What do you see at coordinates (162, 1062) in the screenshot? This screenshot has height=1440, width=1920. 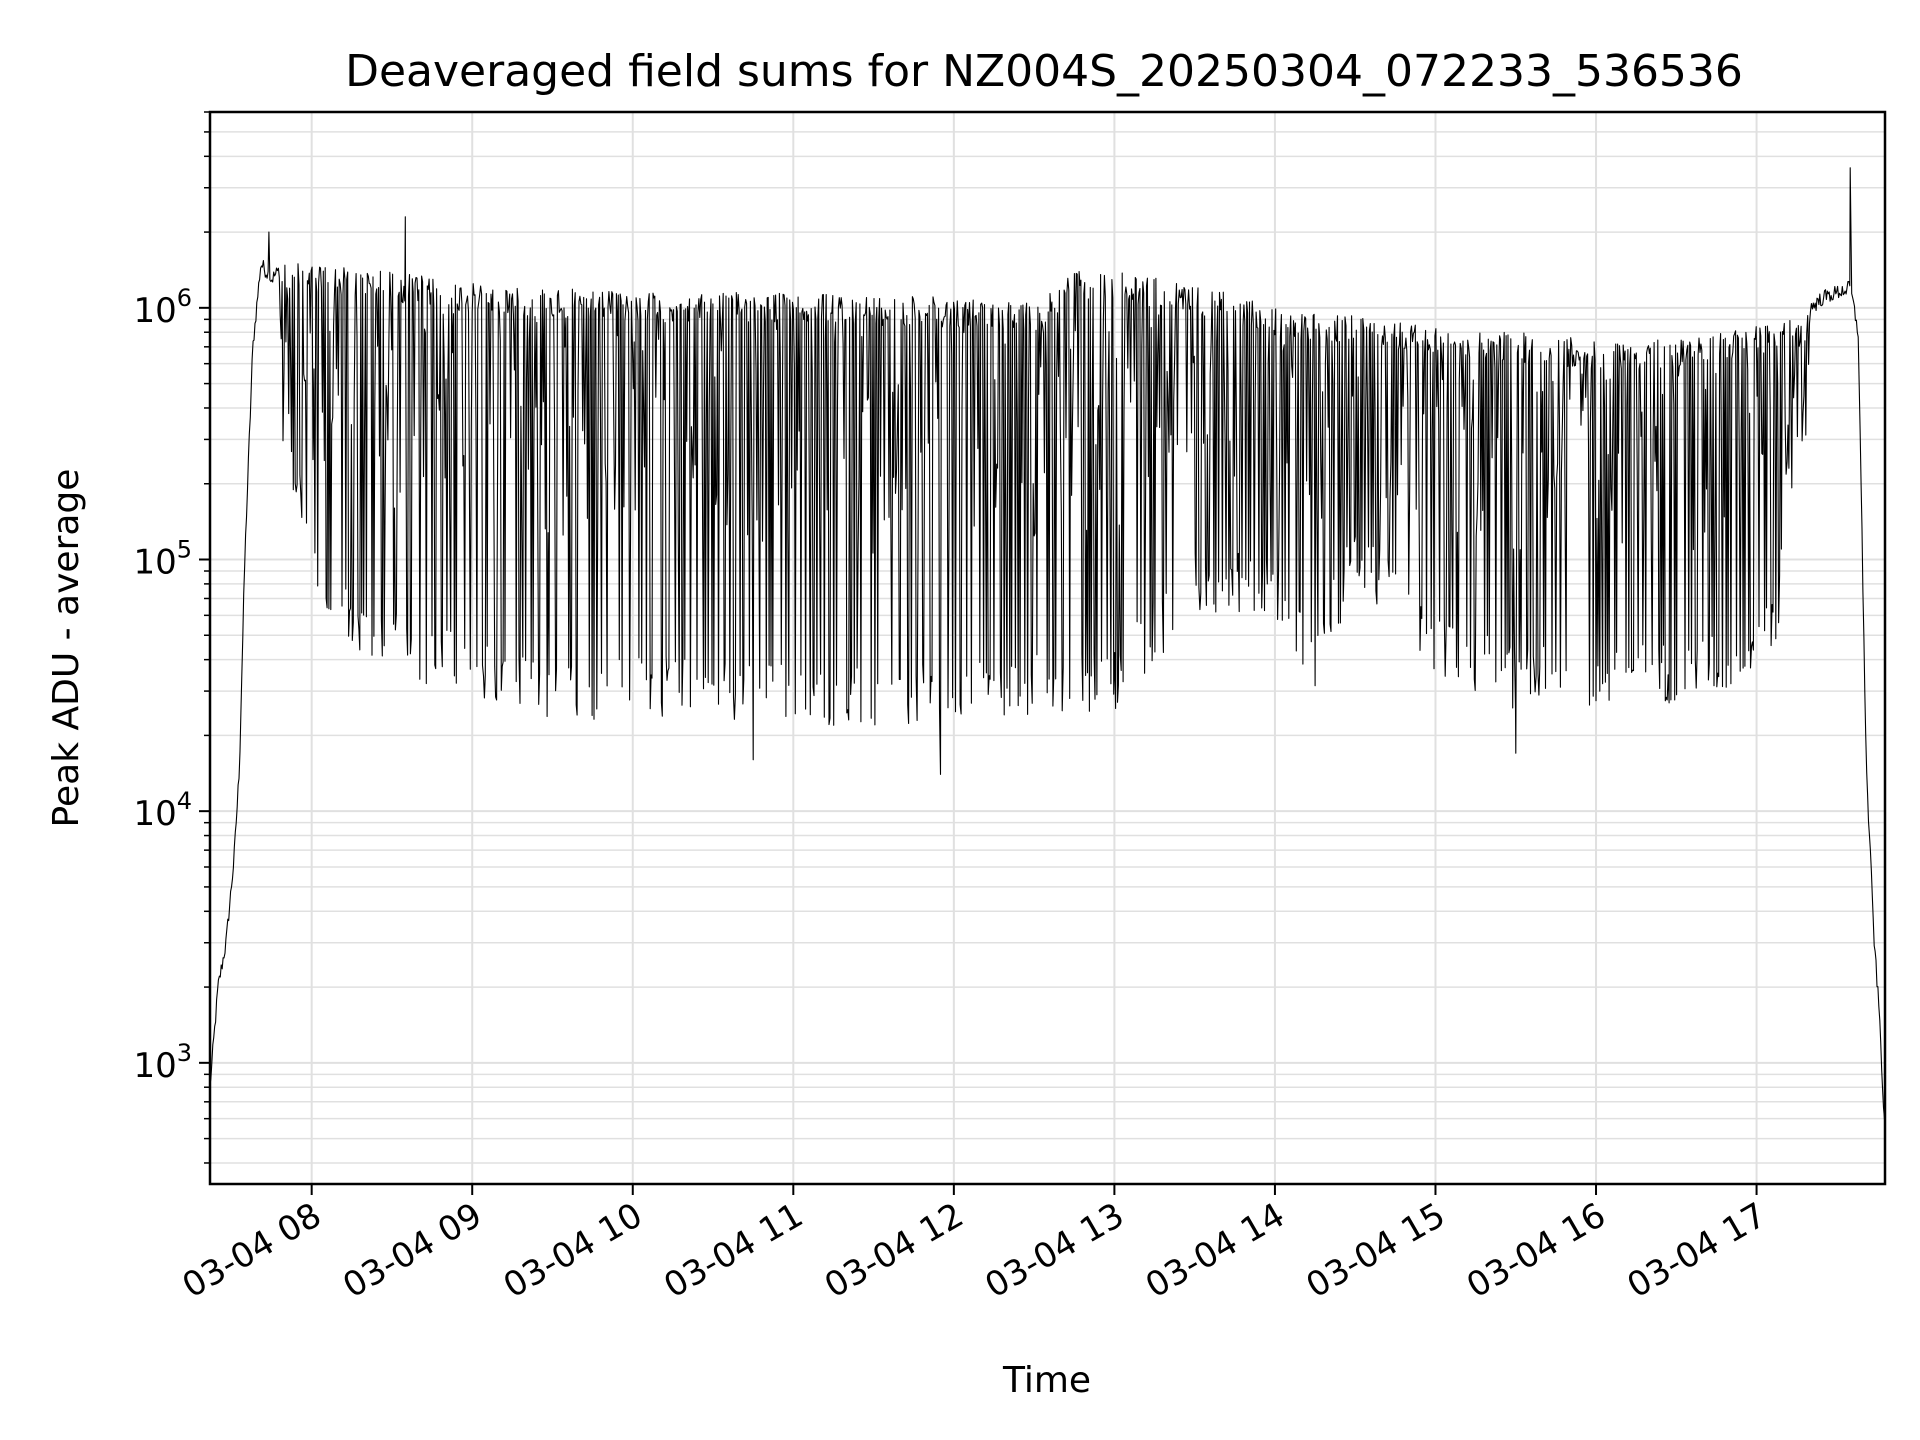 I see `y-tick-label: 10³` at bounding box center [162, 1062].